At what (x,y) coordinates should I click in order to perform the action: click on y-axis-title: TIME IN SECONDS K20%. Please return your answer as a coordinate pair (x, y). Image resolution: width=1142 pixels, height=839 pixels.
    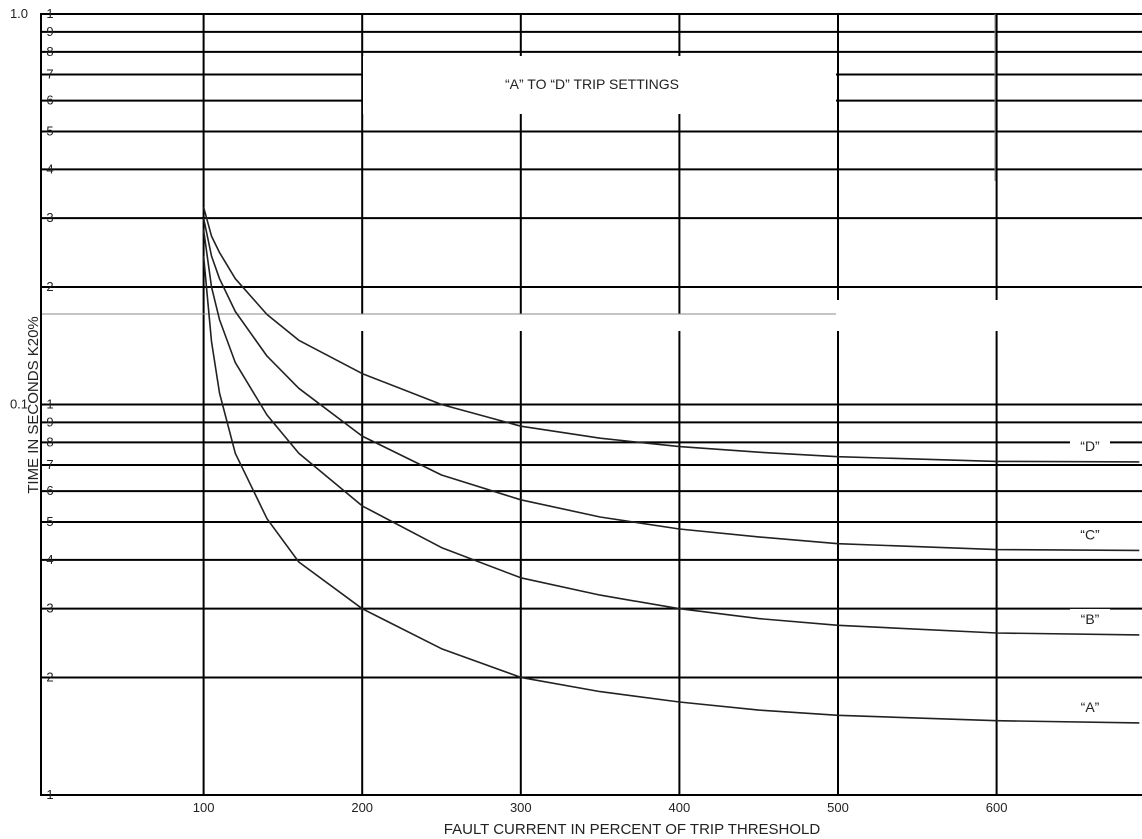
    Looking at the image, I should click on (33, 405).